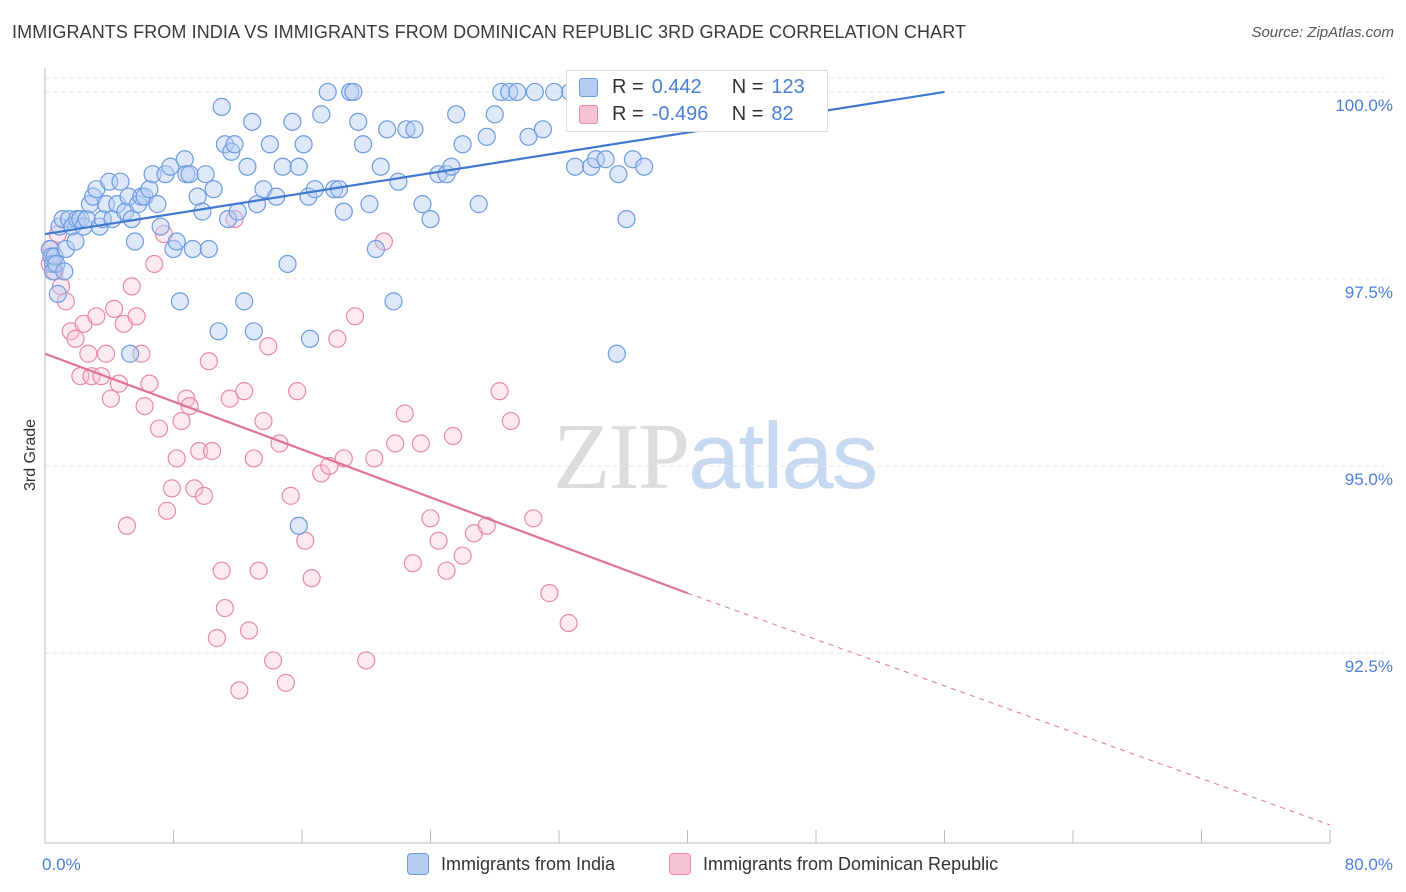 Image resolution: width=1406 pixels, height=892 pixels. Describe the element at coordinates (528, 863) in the screenshot. I see `series-label-india: Immigrants from India` at that location.